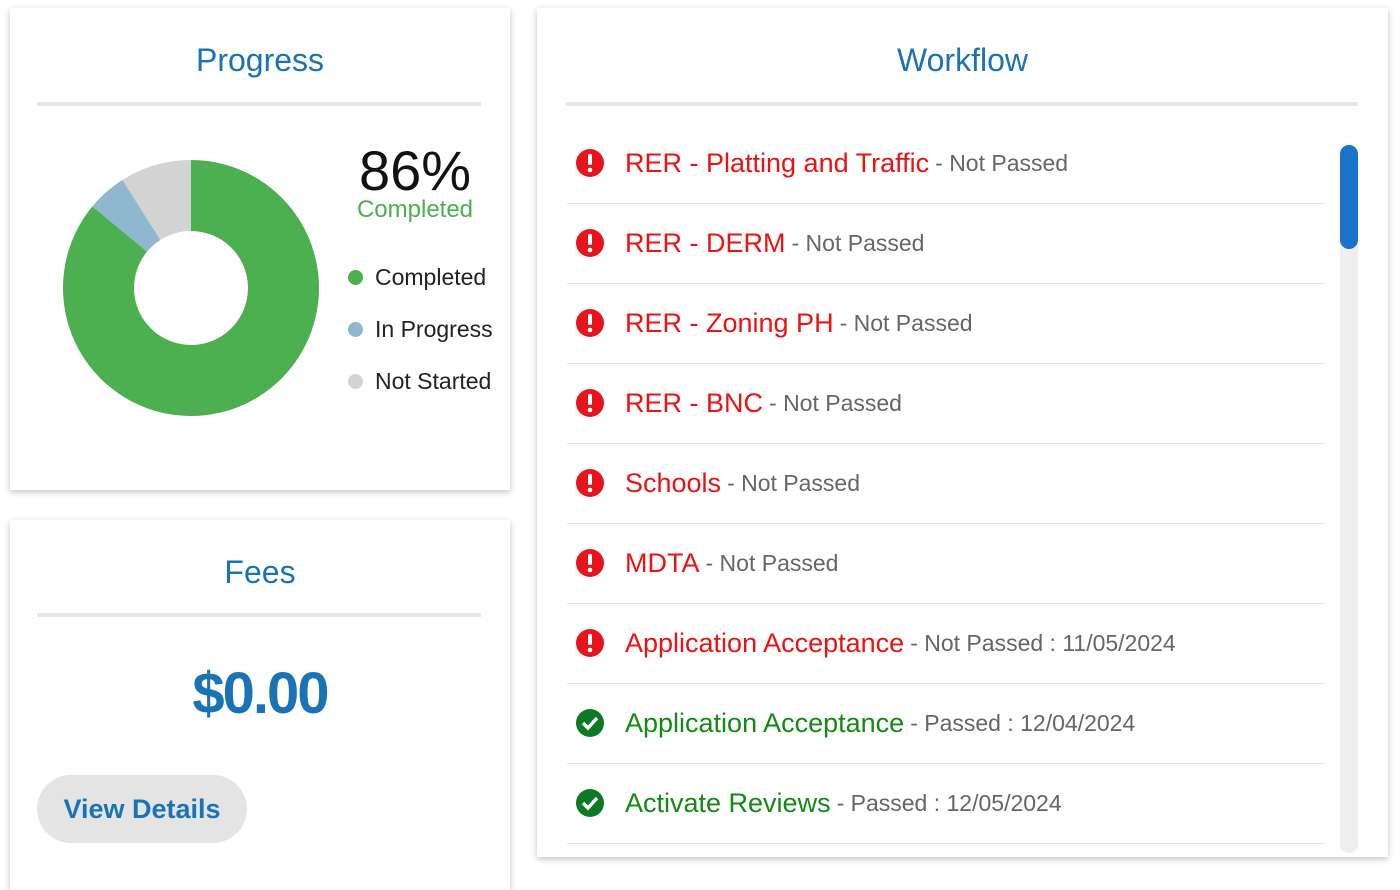 Image resolution: width=1400 pixels, height=890 pixels. I want to click on legend-item: Not Started, so click(419, 381).